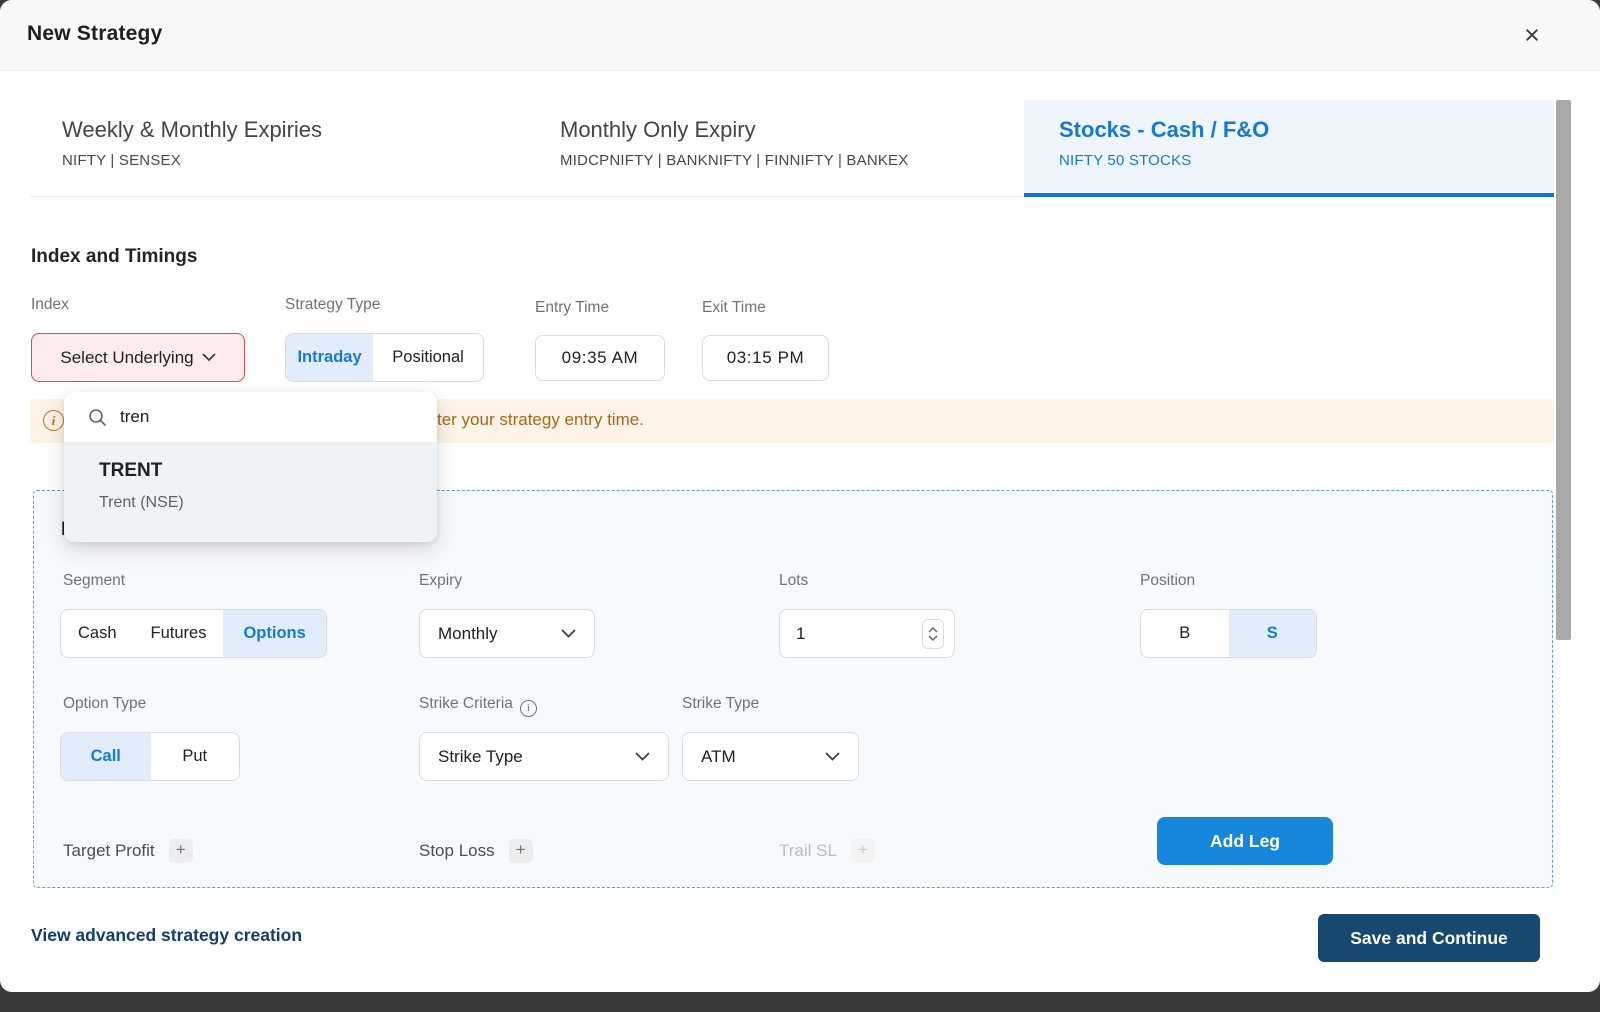 The height and width of the screenshot is (1012, 1600). Describe the element at coordinates (178, 633) in the screenshot. I see `segment-futures: Futures` at that location.